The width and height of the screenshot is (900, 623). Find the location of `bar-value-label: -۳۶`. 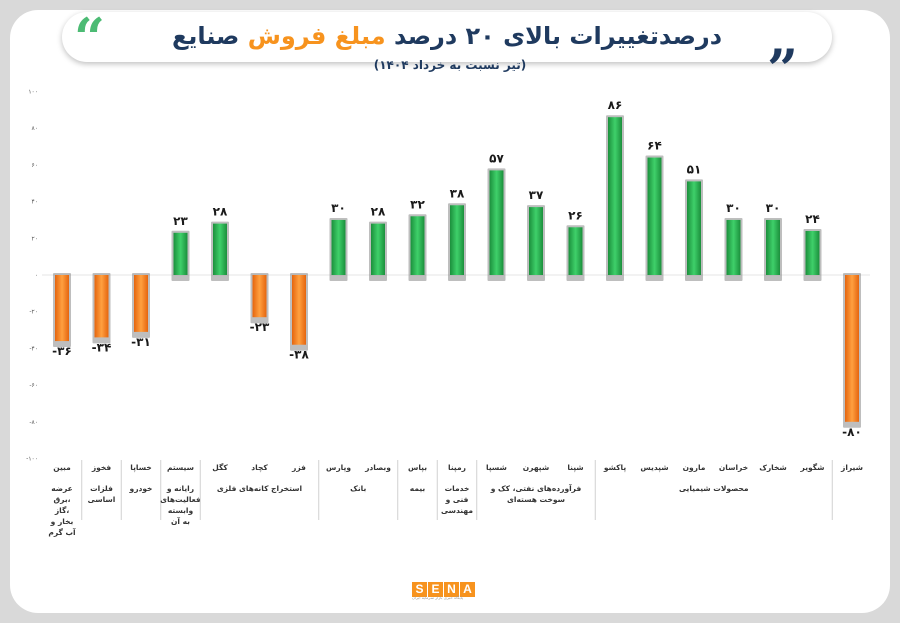

bar-value-label: -۳۶ is located at coordinates (62, 351).